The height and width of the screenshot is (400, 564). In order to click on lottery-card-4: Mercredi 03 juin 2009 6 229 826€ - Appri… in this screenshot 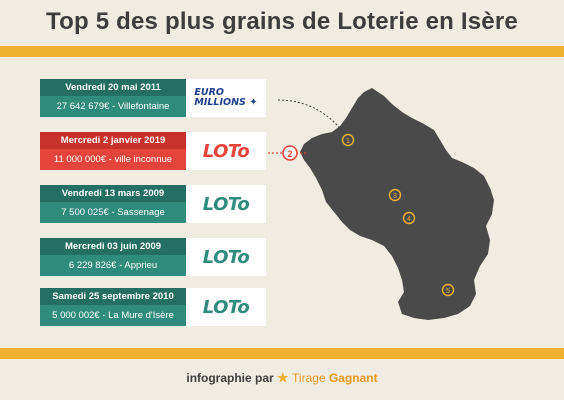, I will do `click(153, 257)`.